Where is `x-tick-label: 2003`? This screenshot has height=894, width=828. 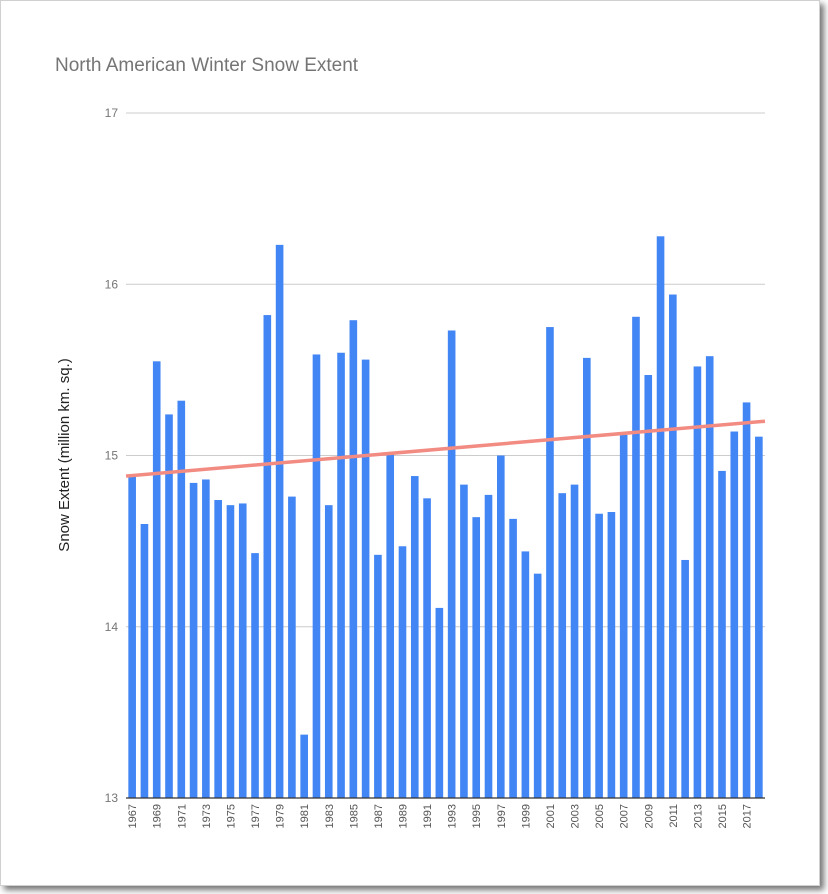
x-tick-label: 2003 is located at coordinates (576, 816).